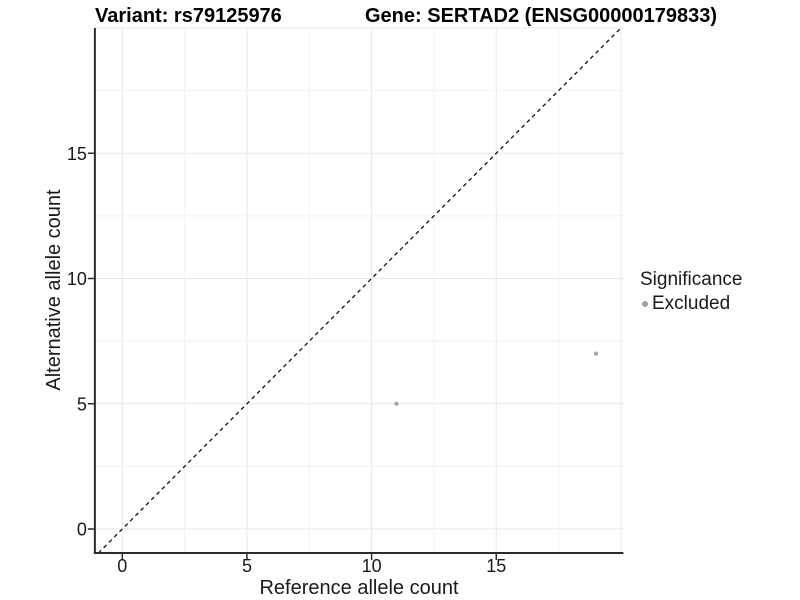 This screenshot has height=600, width=800. I want to click on y-axis-title: Alternative allele count, so click(54, 290).